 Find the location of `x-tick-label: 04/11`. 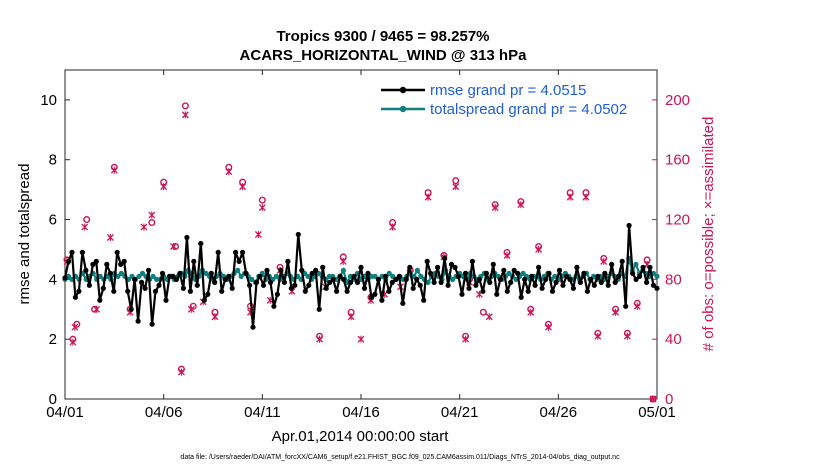

x-tick-label: 04/11 is located at coordinates (262, 412).